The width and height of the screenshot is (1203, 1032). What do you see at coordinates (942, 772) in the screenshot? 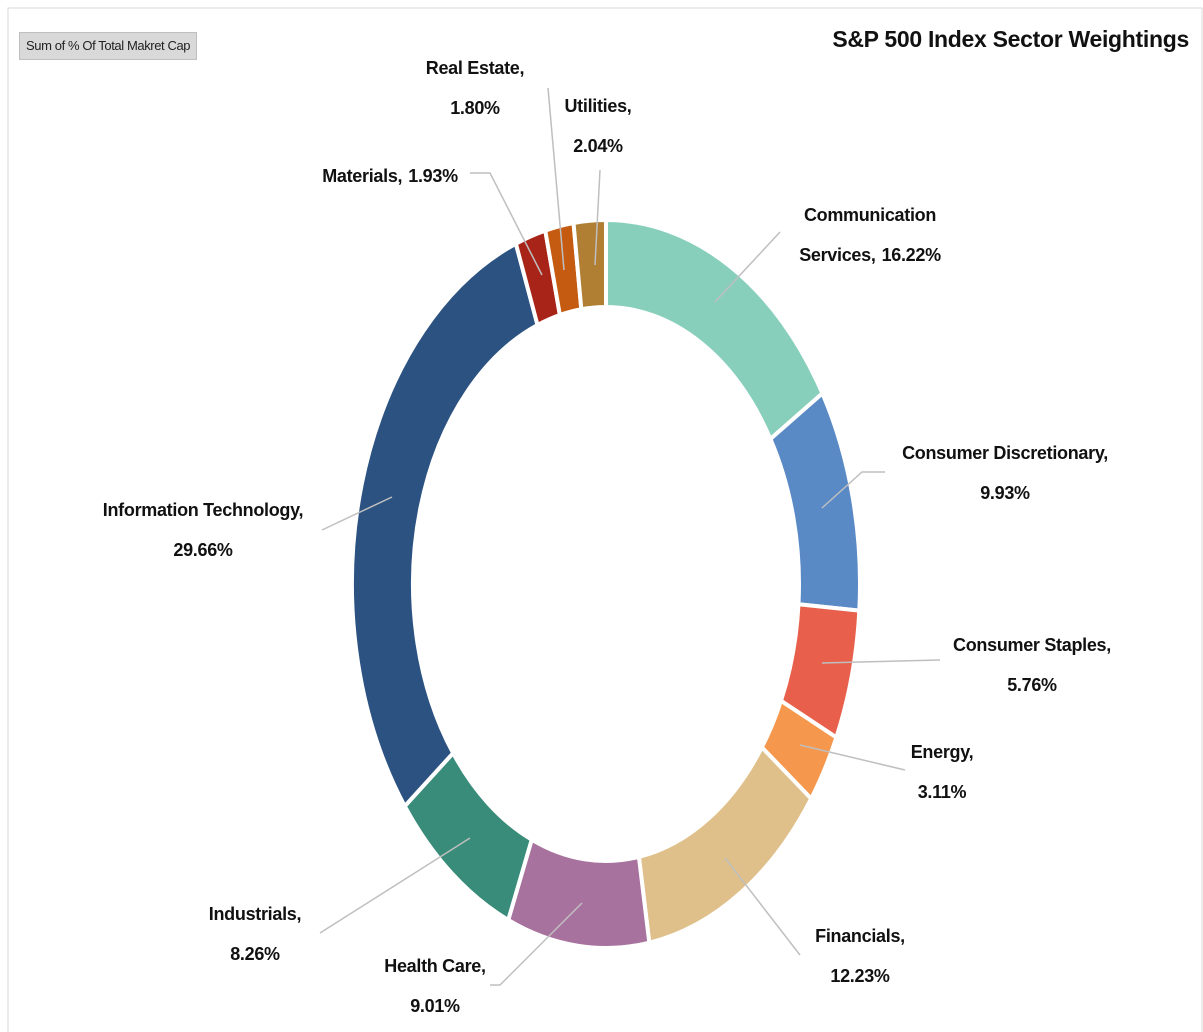
I see `data-label: Energy, 3.11%` at bounding box center [942, 772].